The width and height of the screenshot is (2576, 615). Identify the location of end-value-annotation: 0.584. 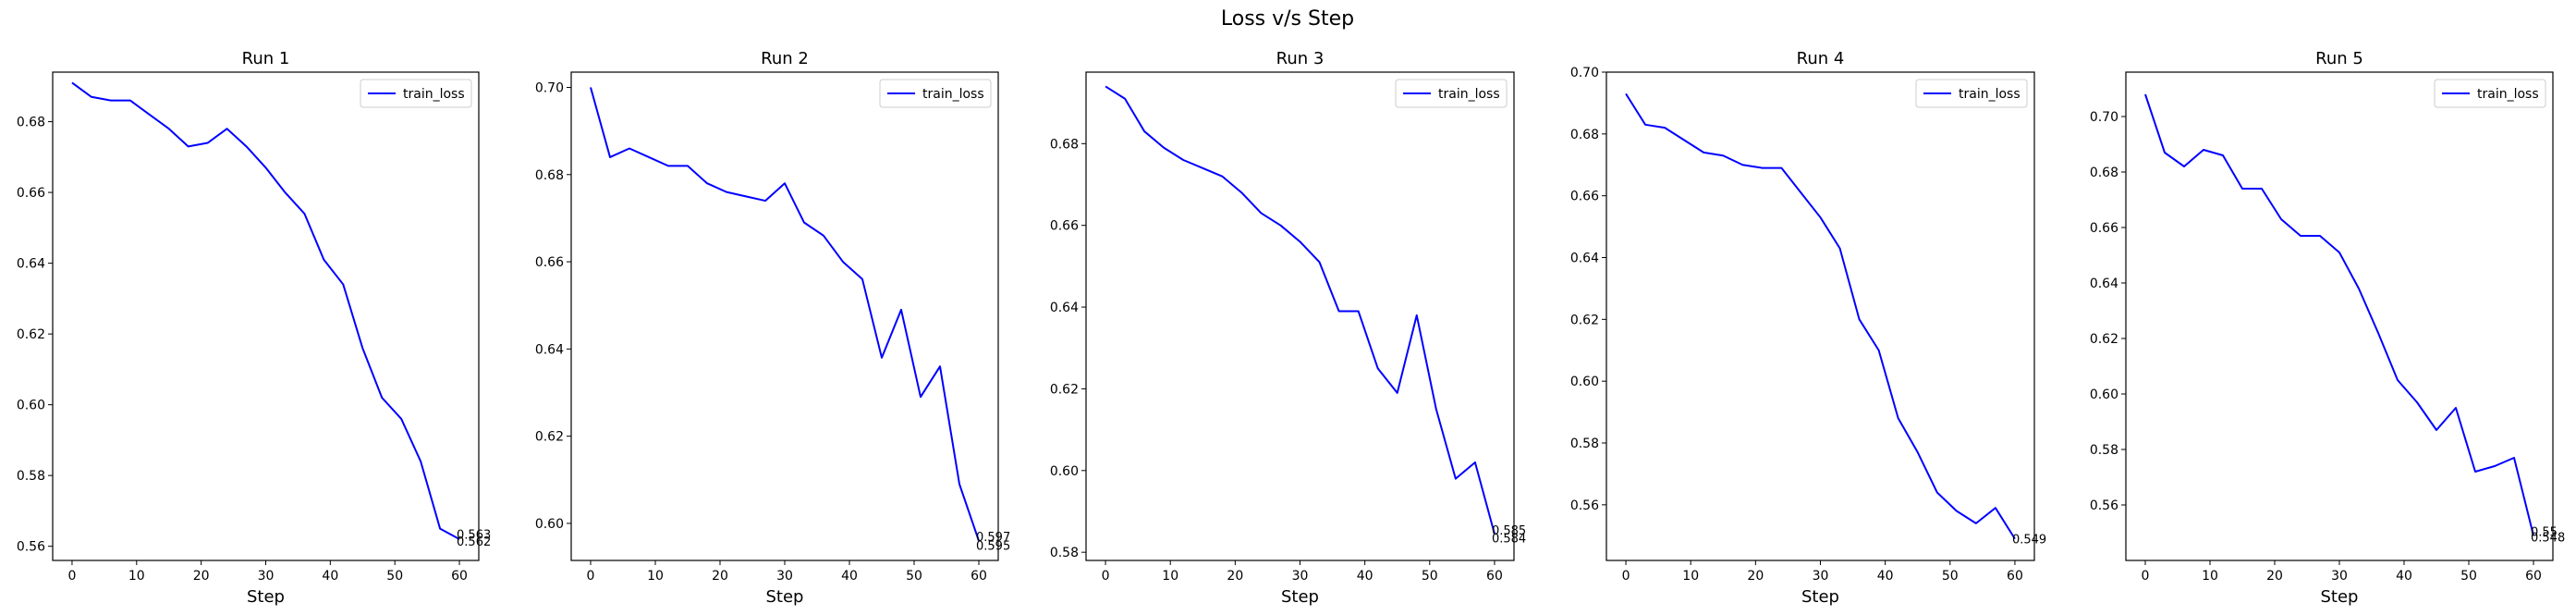
(1509, 540).